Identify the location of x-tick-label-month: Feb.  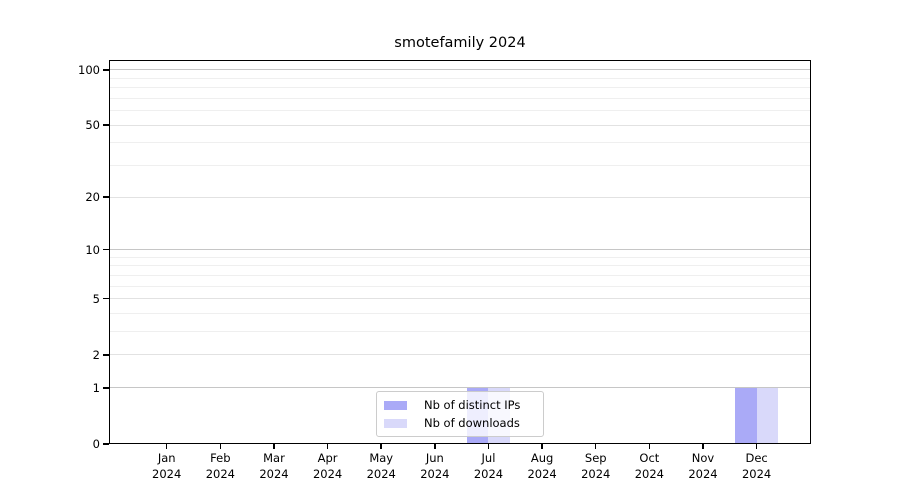
(220, 458).